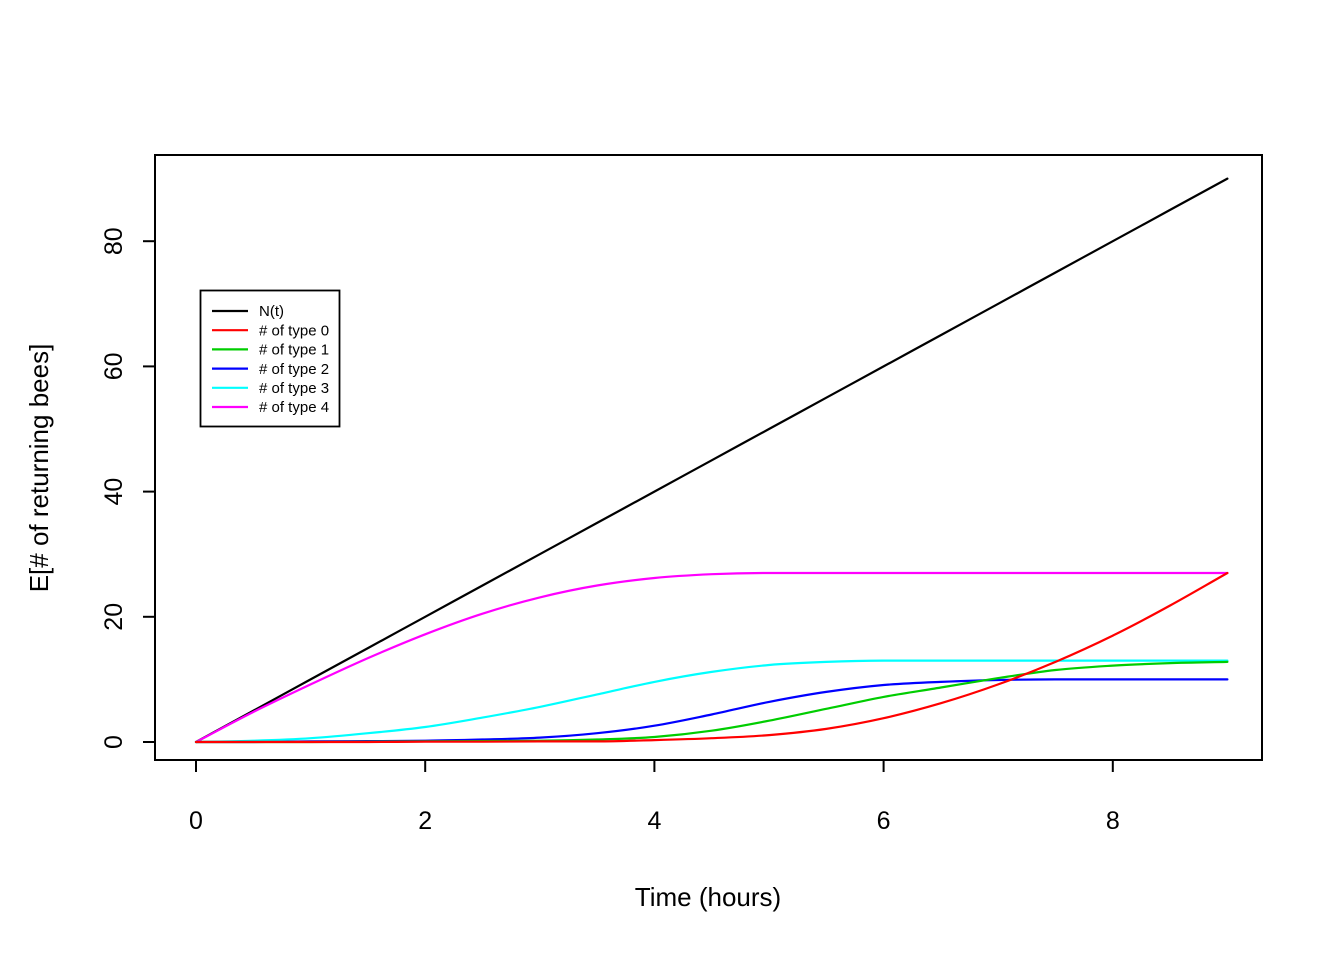 Image resolution: width=1344 pixels, height=960 pixels. Describe the element at coordinates (294, 388) in the screenshot. I see `legend-item-label: # of type 3` at that location.